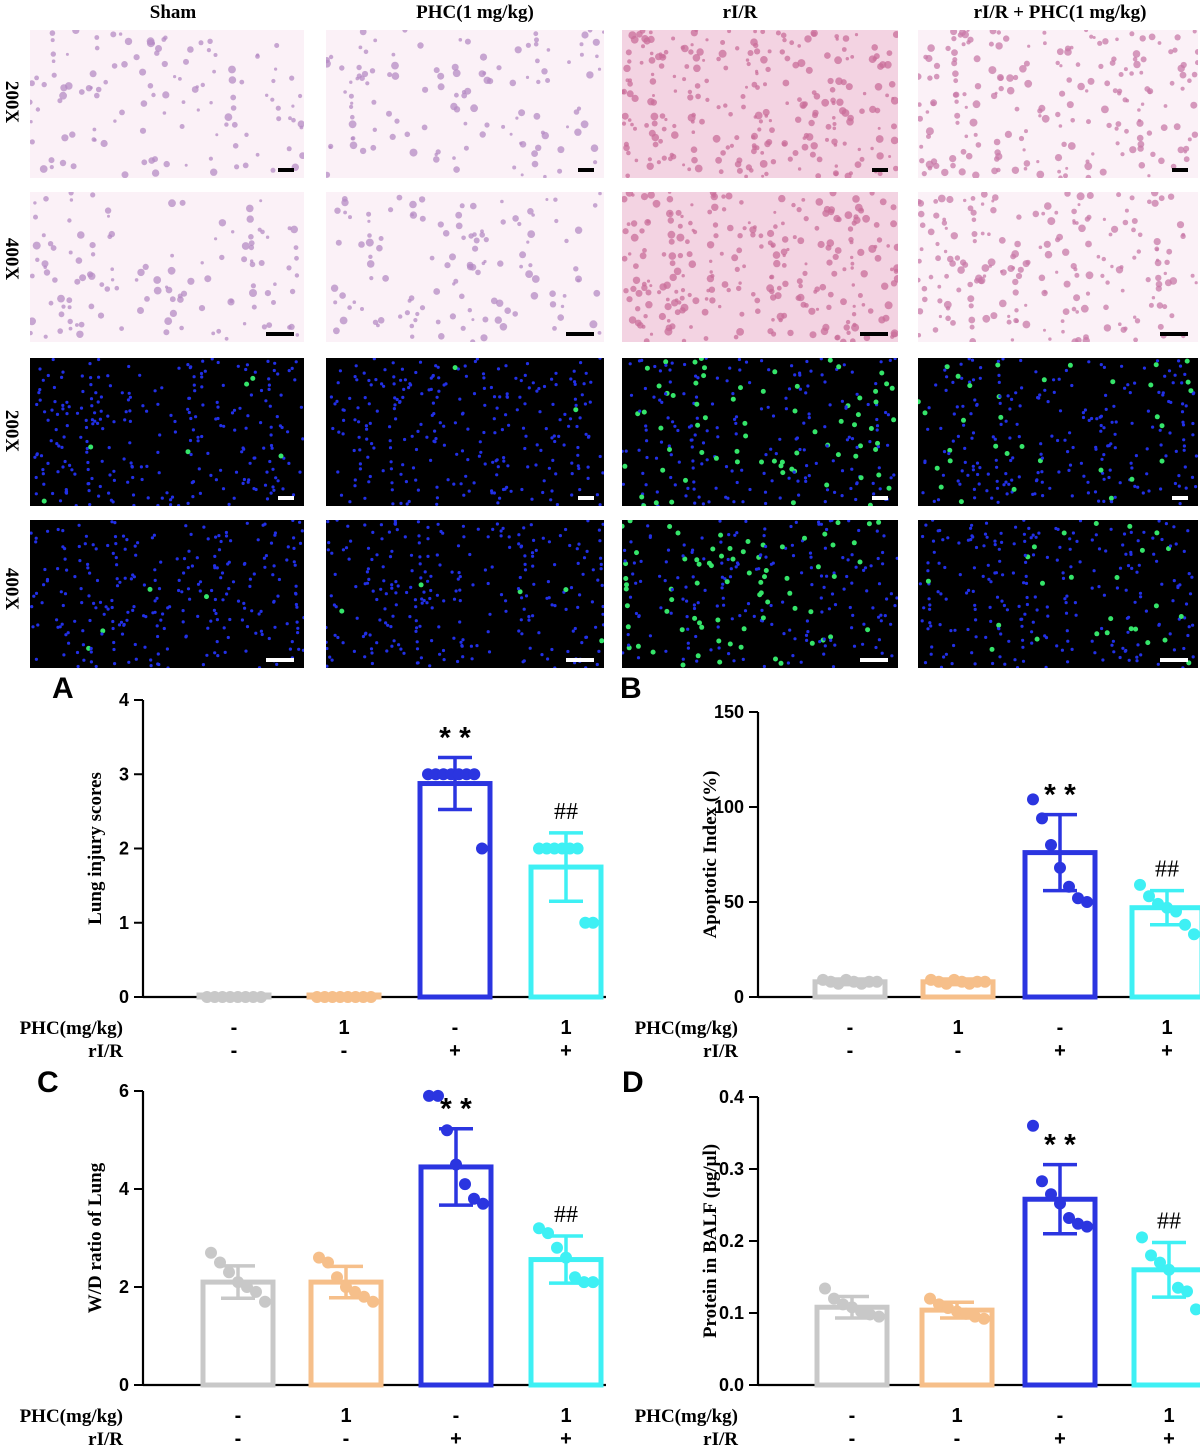 The height and width of the screenshot is (1449, 1200). Describe the element at coordinates (465, 594) in the screenshot. I see `tunel-micrograph-400x-col2` at that location.